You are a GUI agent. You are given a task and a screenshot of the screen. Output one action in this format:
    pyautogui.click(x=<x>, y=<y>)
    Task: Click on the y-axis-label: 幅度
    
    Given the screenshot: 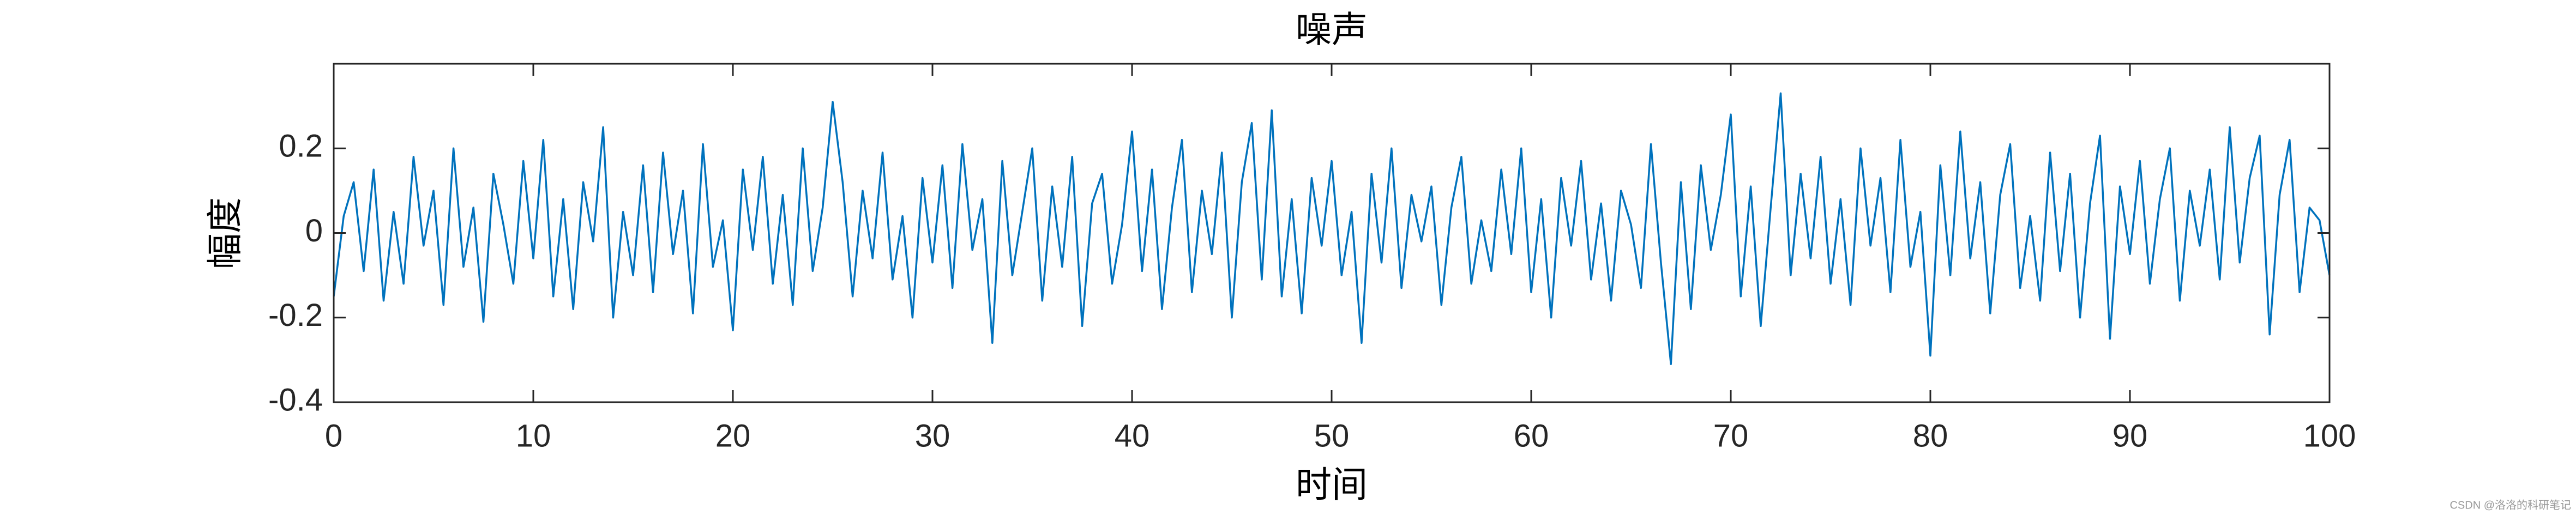 What is the action you would take?
    pyautogui.click(x=225, y=233)
    